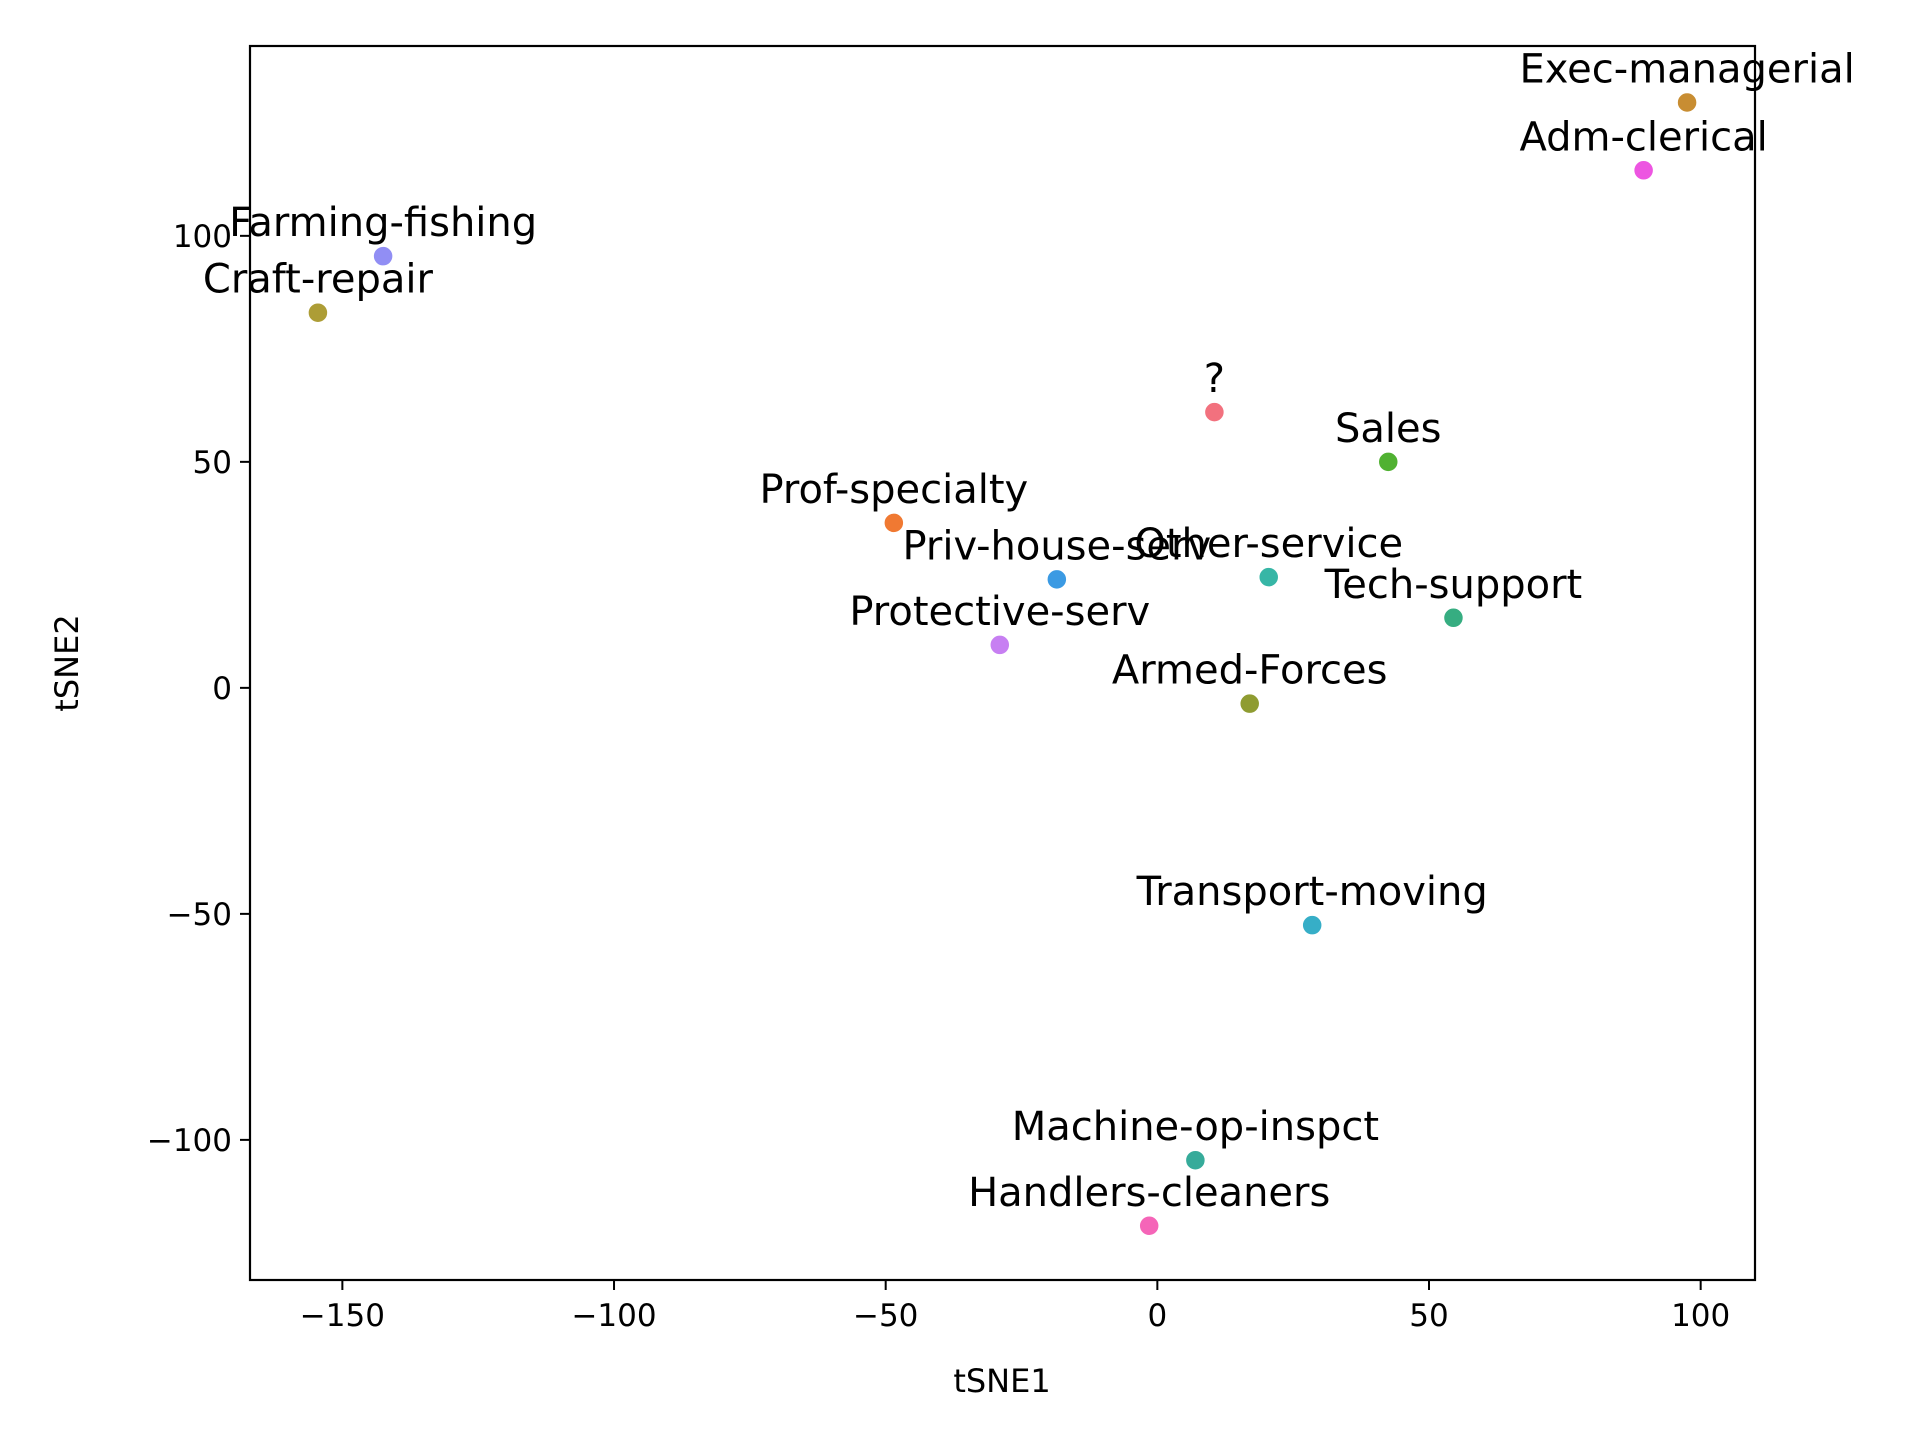 This screenshot has width=1920, height=1440. Describe the element at coordinates (1057, 546) in the screenshot. I see `point-label: Priv-house-serv` at that location.